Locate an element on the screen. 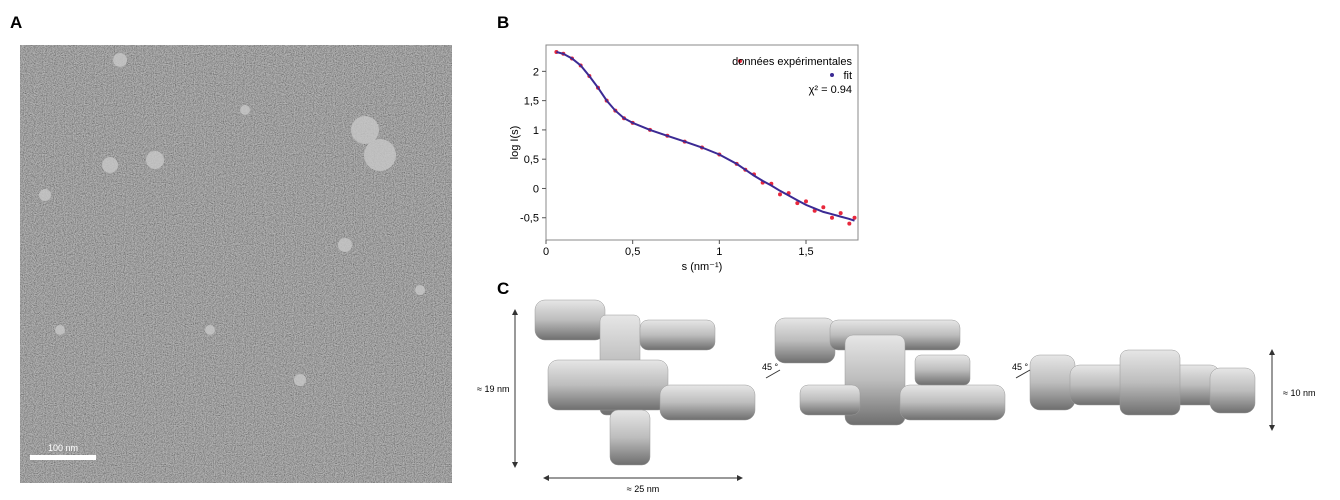  plot-frame is located at coordinates (702, 142).